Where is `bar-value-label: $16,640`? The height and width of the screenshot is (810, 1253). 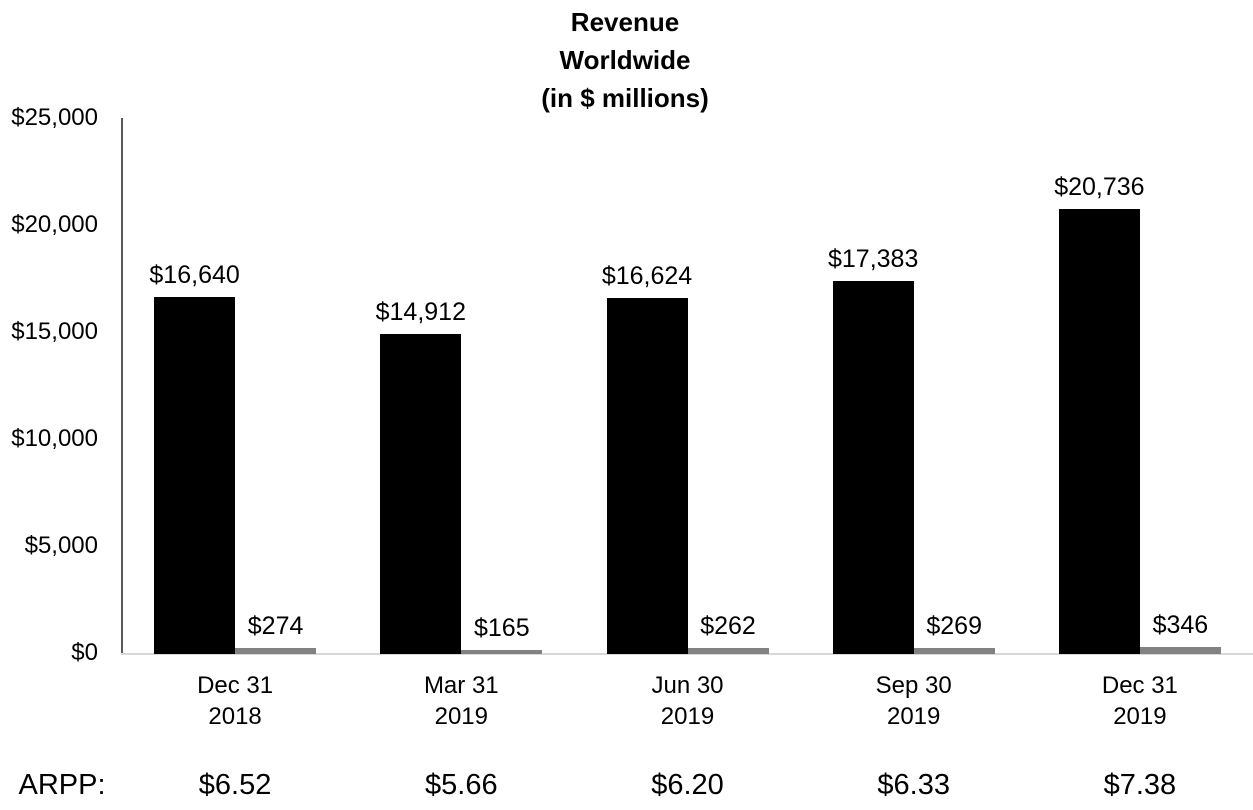
bar-value-label: $16,640 is located at coordinates (194, 275).